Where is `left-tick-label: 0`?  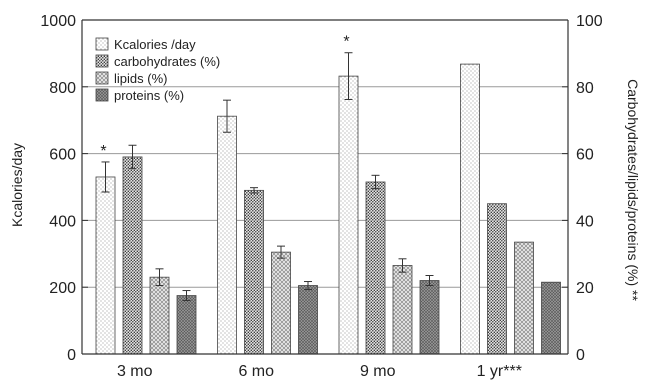
left-tick-label: 0 is located at coordinates (71, 355).